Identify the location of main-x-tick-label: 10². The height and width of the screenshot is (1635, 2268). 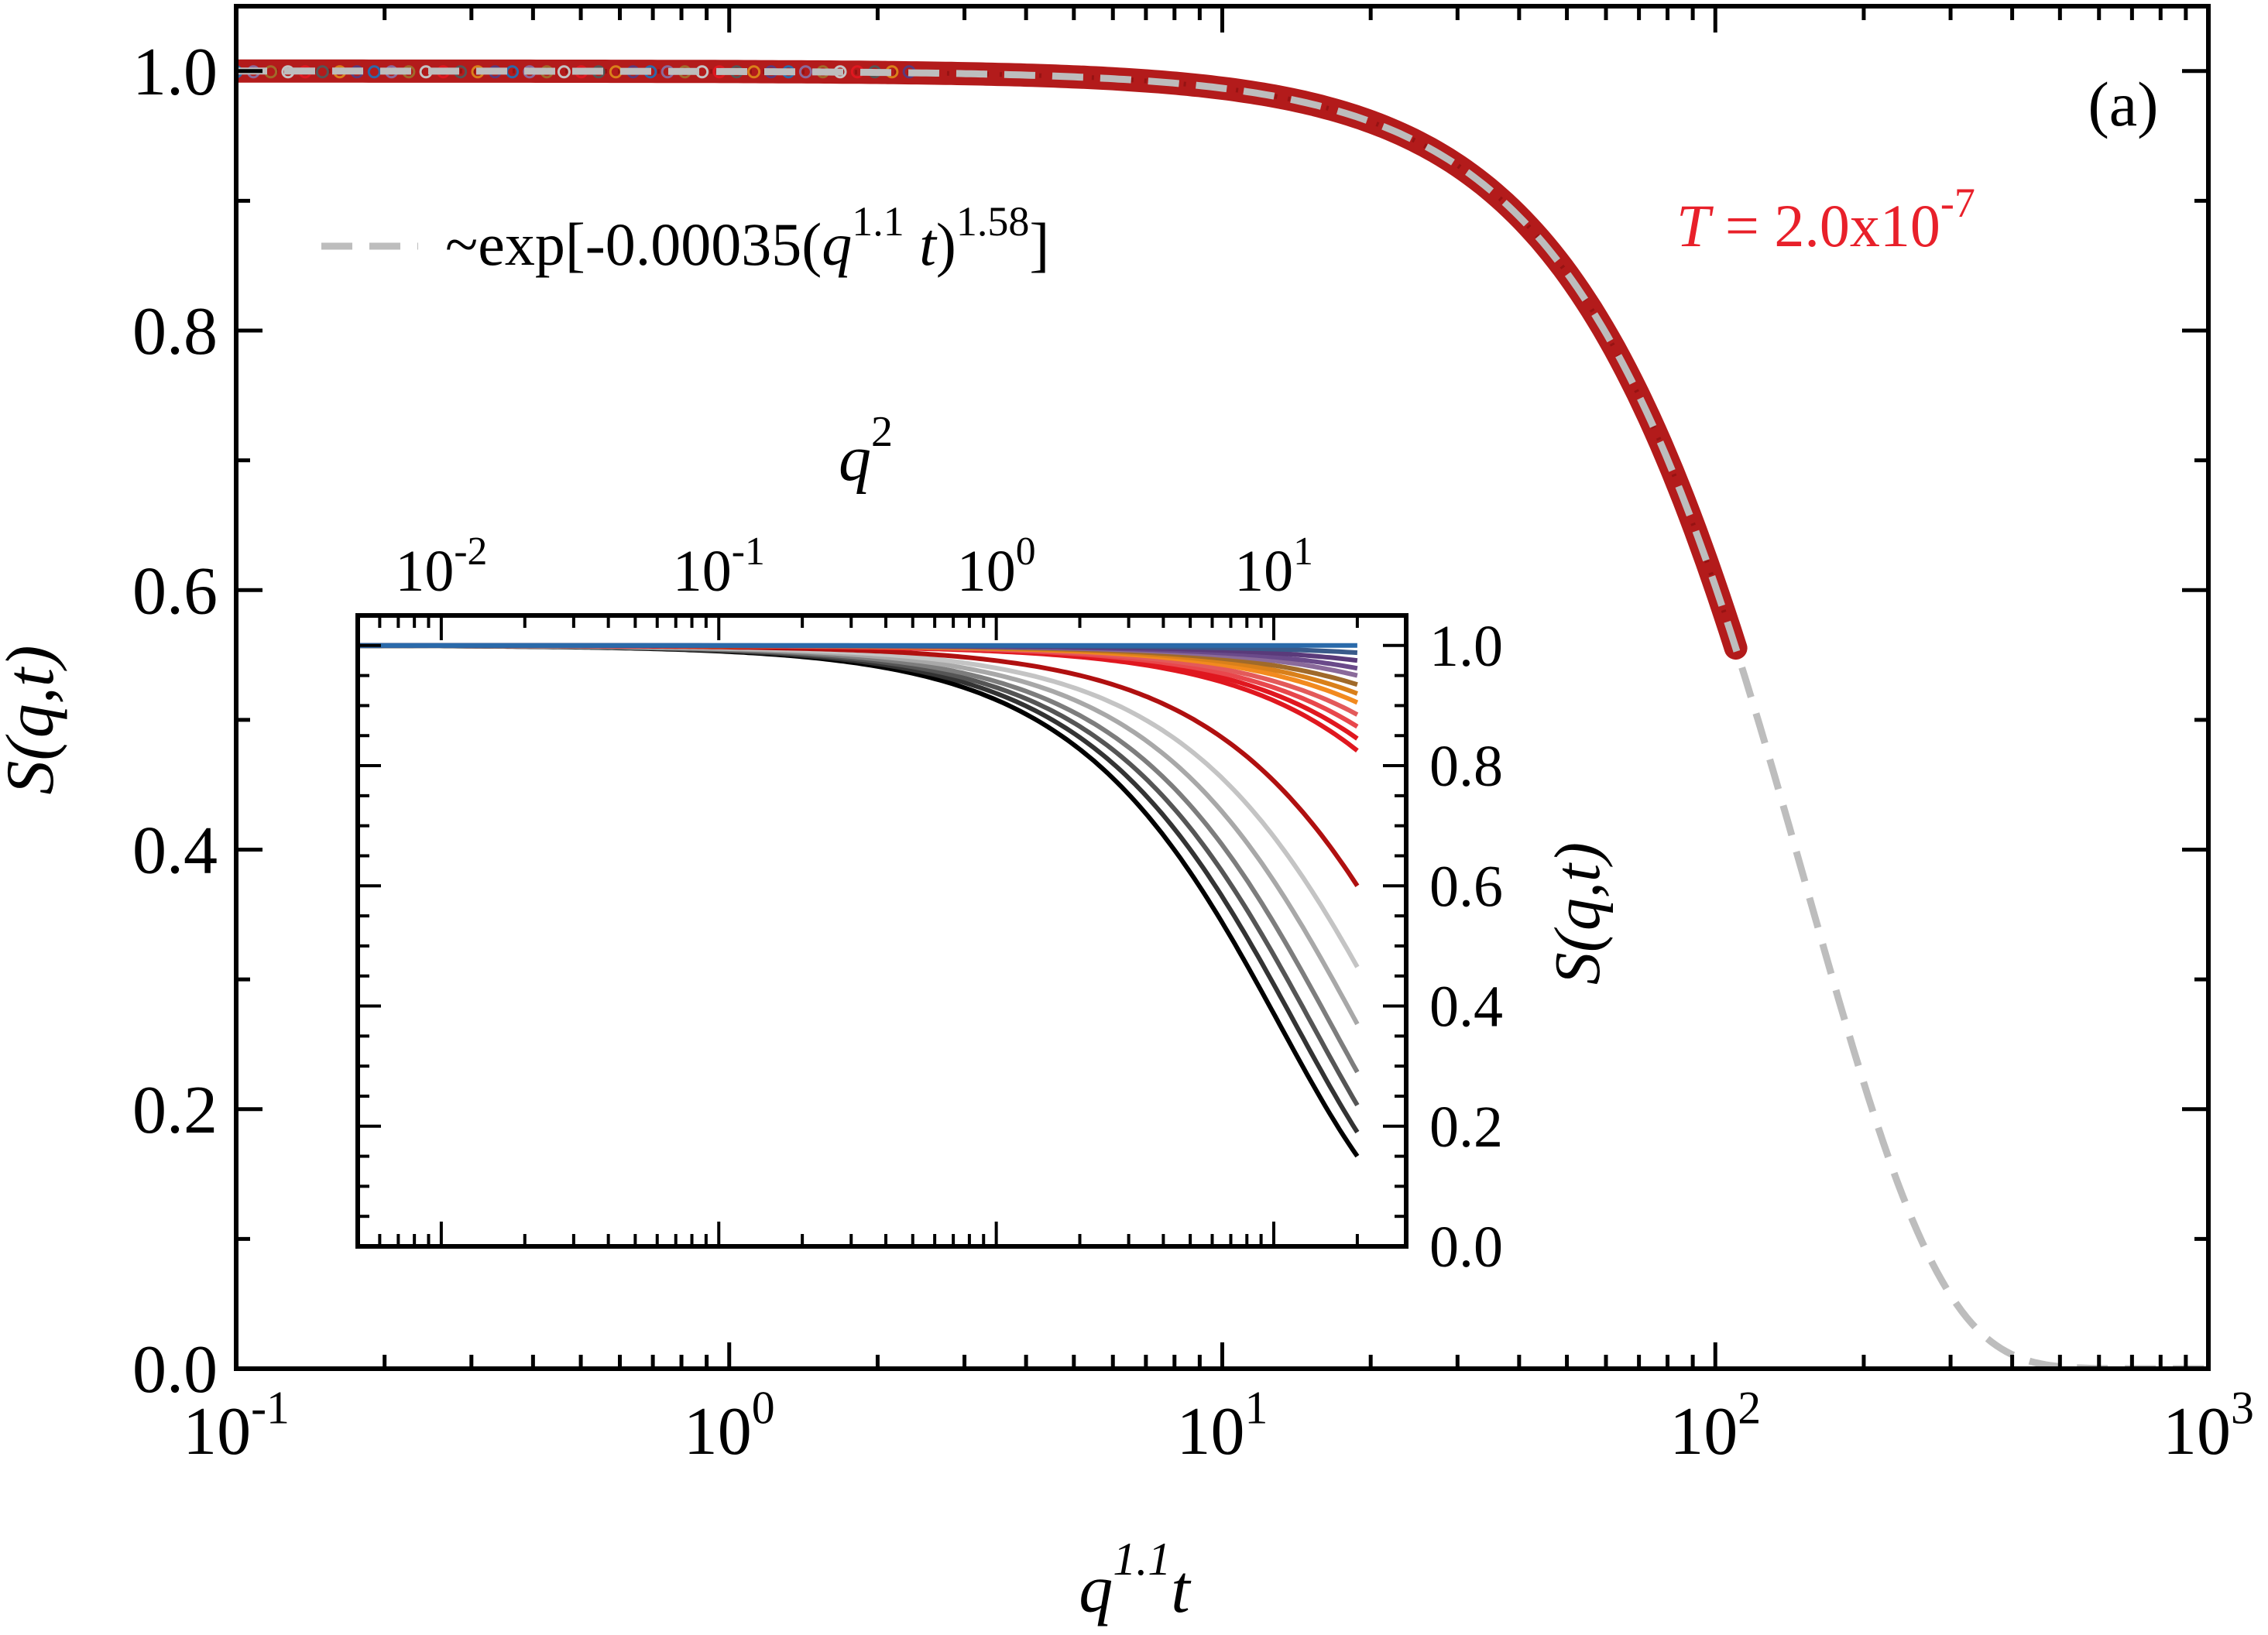
(1715, 1426).